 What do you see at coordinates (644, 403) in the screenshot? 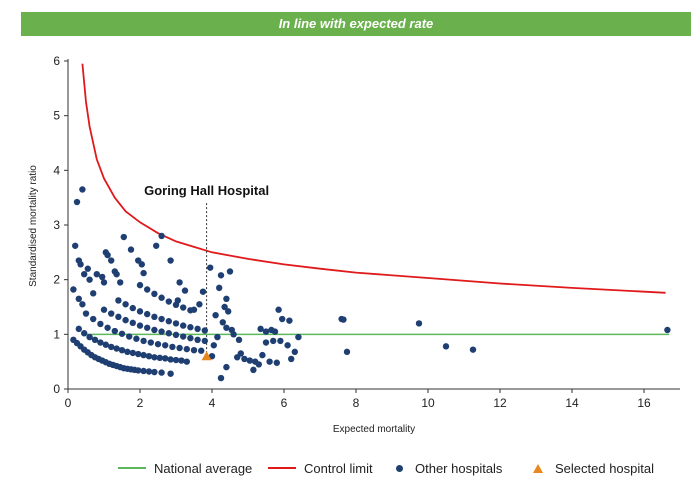
I see `x-tick-label: 16` at bounding box center [644, 403].